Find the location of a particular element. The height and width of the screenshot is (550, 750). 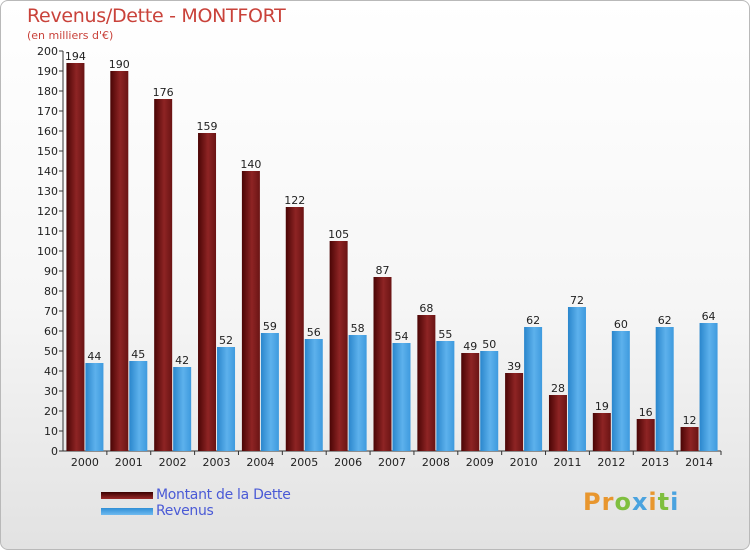

data-label-debt: 105 is located at coordinates (338, 234).